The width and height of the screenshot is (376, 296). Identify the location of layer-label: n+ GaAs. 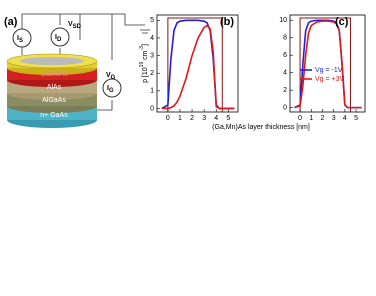
(54, 115).